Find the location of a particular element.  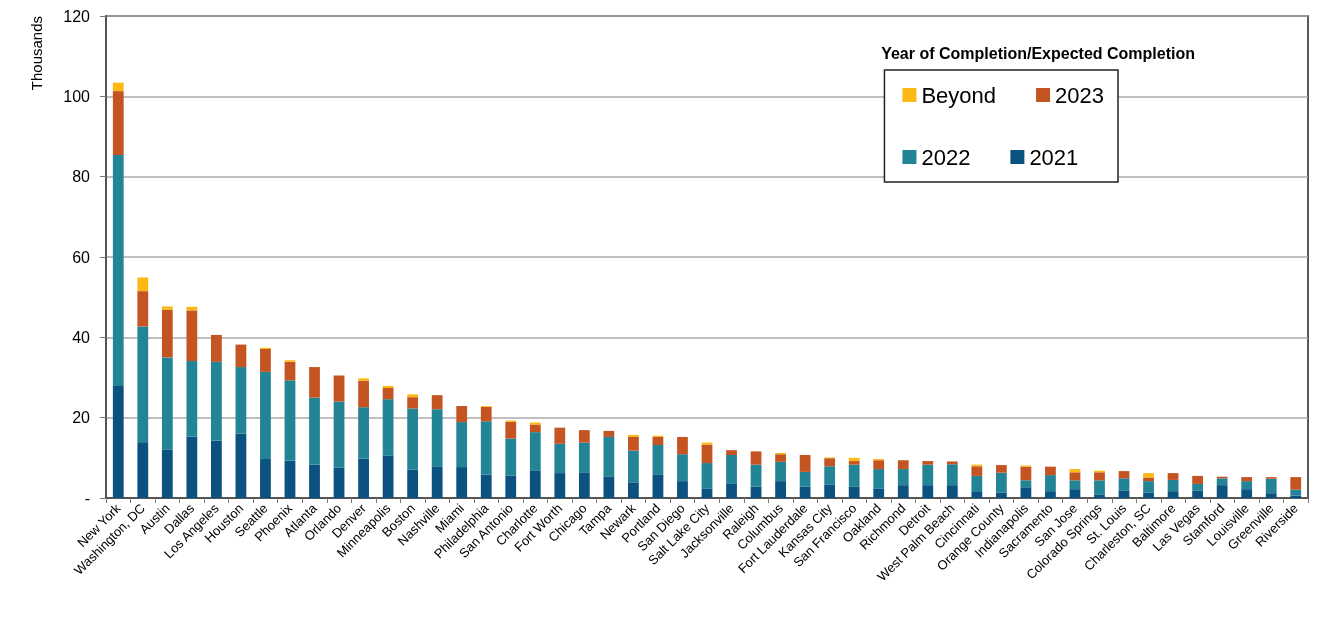

y-tick-label: 60 is located at coordinates (81, 257).